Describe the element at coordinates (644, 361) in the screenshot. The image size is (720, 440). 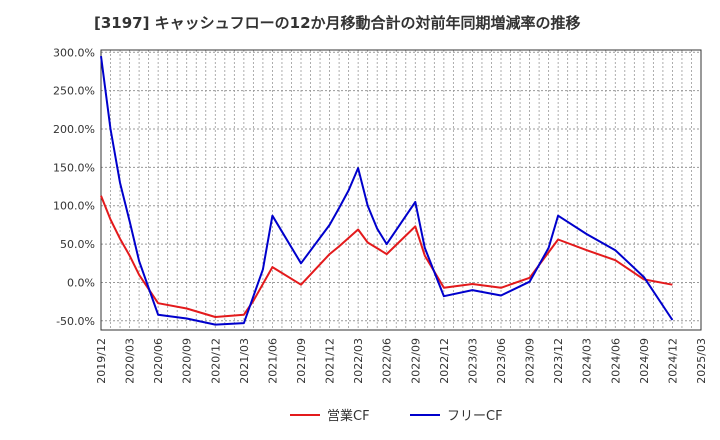
I see `x-tick-label: 2024/09` at that location.